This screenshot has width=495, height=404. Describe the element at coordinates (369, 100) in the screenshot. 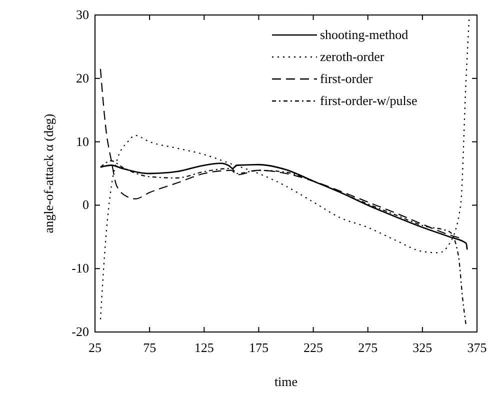

I see `legend-label: first-order-w/pulse` at that location.